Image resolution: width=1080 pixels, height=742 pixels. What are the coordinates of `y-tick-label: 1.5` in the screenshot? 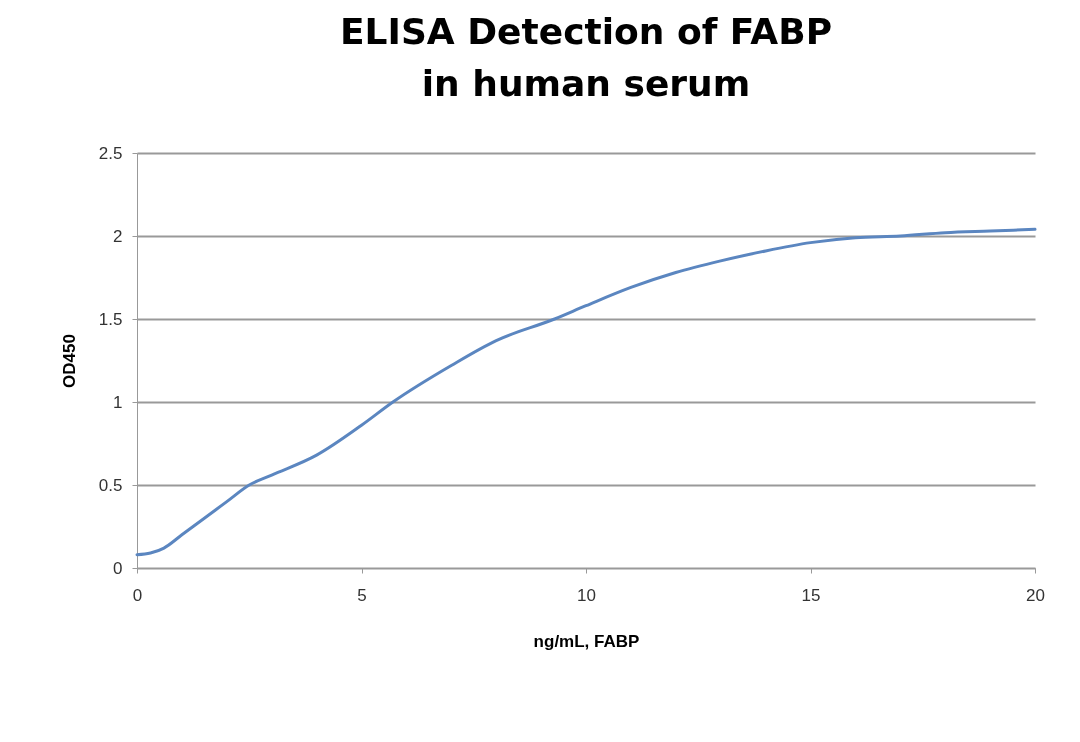 It's located at (110, 319).